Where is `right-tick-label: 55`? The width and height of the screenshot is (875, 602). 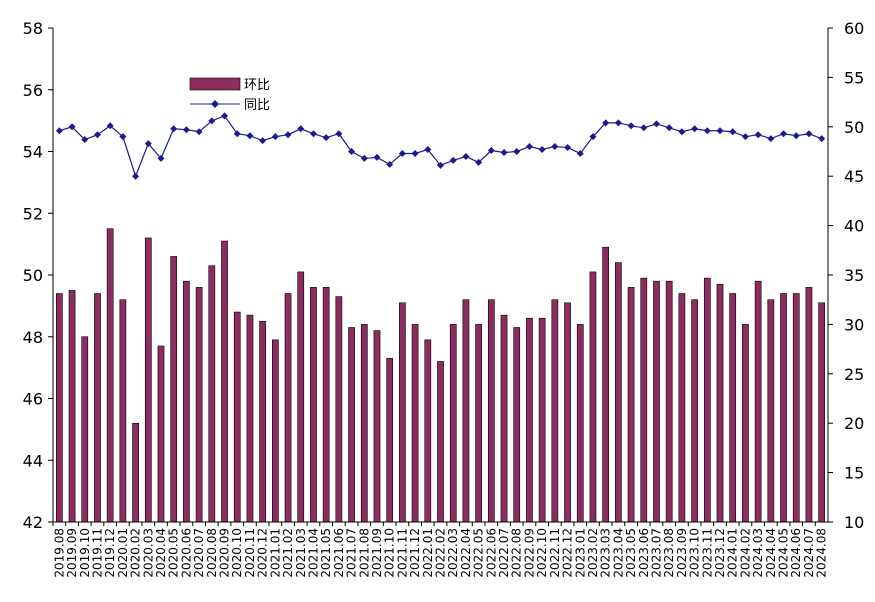
right-tick-label: 55 is located at coordinates (854, 77).